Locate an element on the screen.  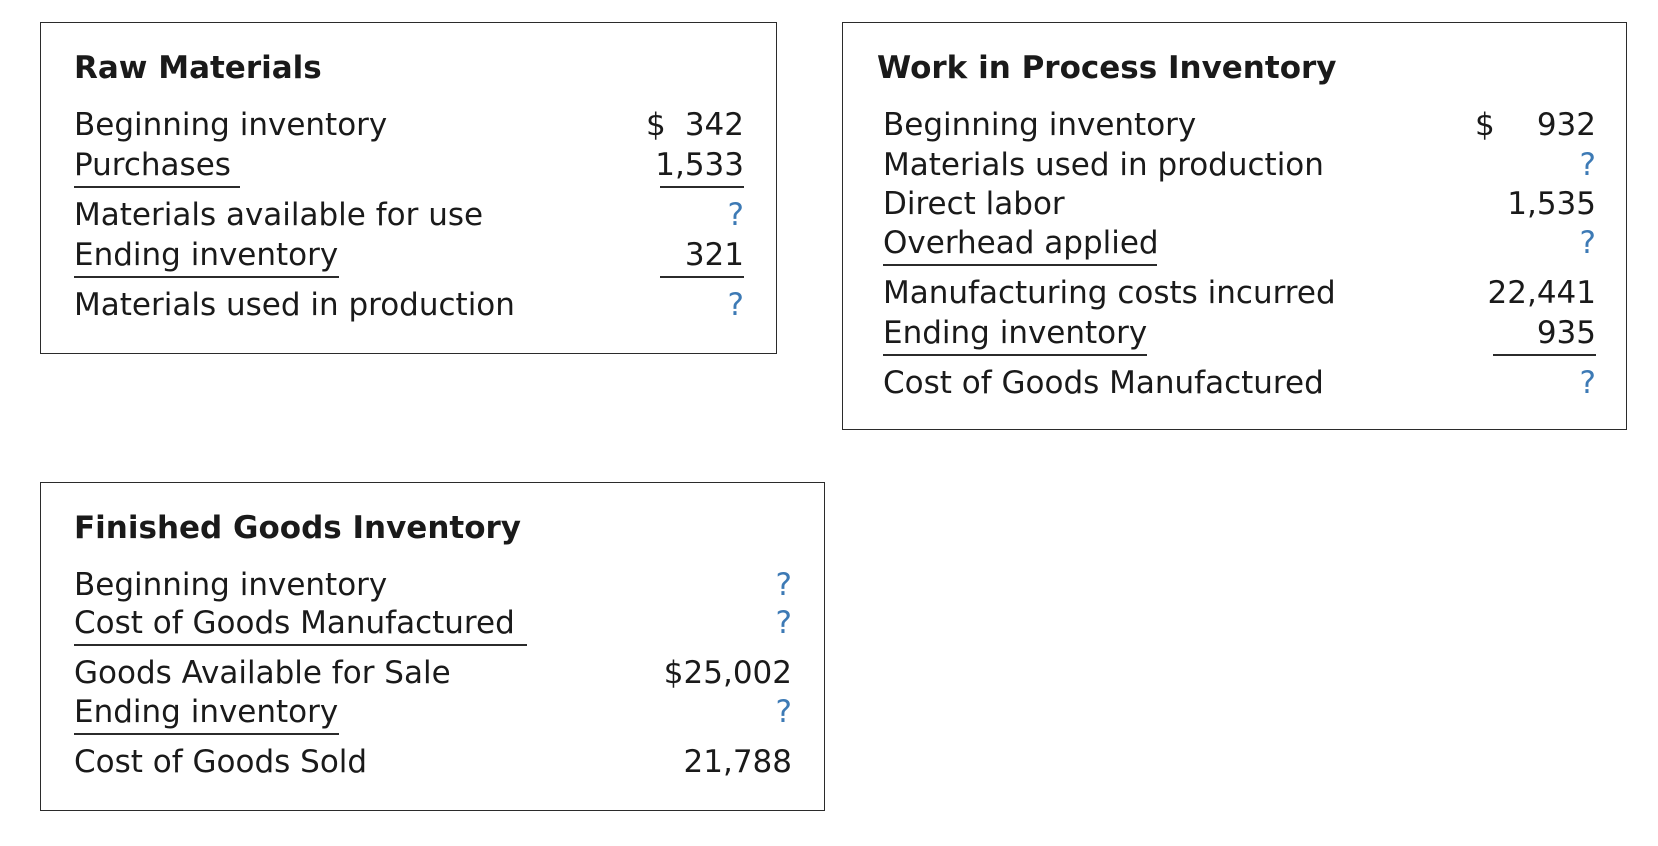
raw-materials-available-row: Materials available for use ? is located at coordinates (409, 215).